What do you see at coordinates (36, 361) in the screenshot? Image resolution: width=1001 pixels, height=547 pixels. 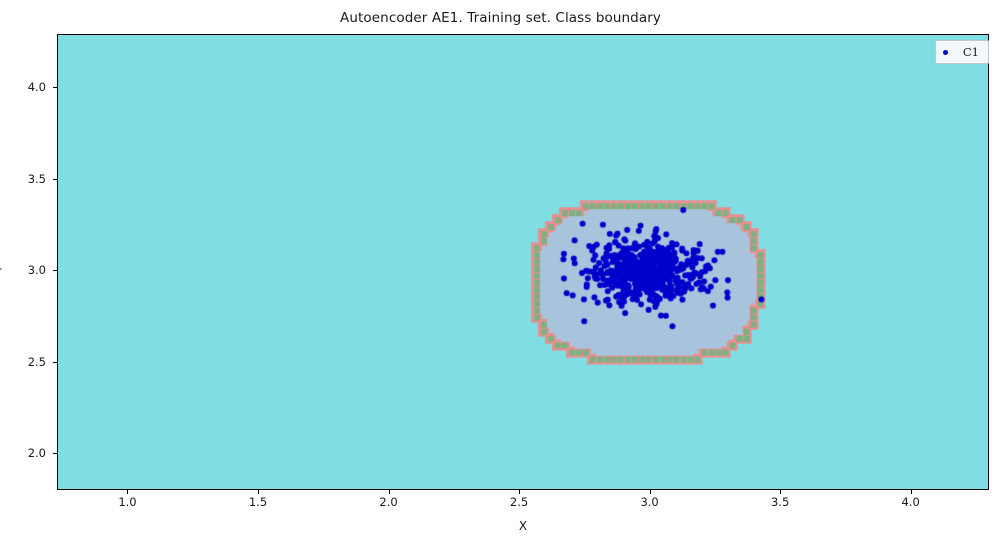 I see `y-tick-label: 2.5` at bounding box center [36, 361].